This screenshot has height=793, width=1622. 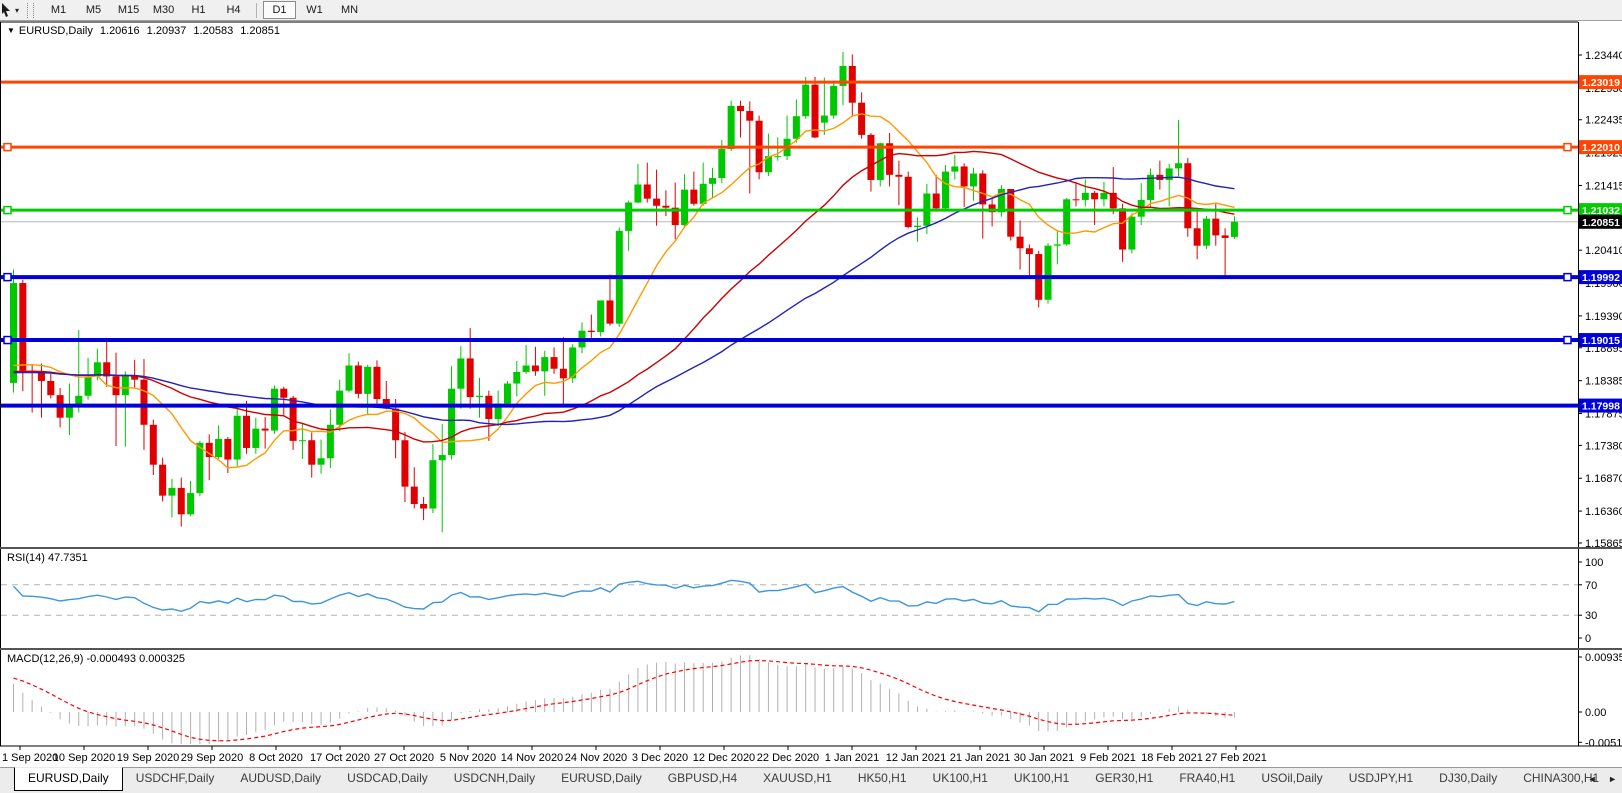 I want to click on date-tick-label: 22 Dec 2020, so click(x=788, y=758).